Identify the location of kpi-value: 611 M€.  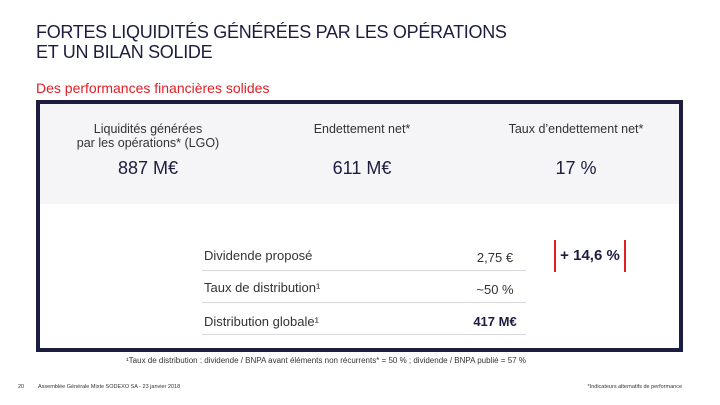
(362, 168).